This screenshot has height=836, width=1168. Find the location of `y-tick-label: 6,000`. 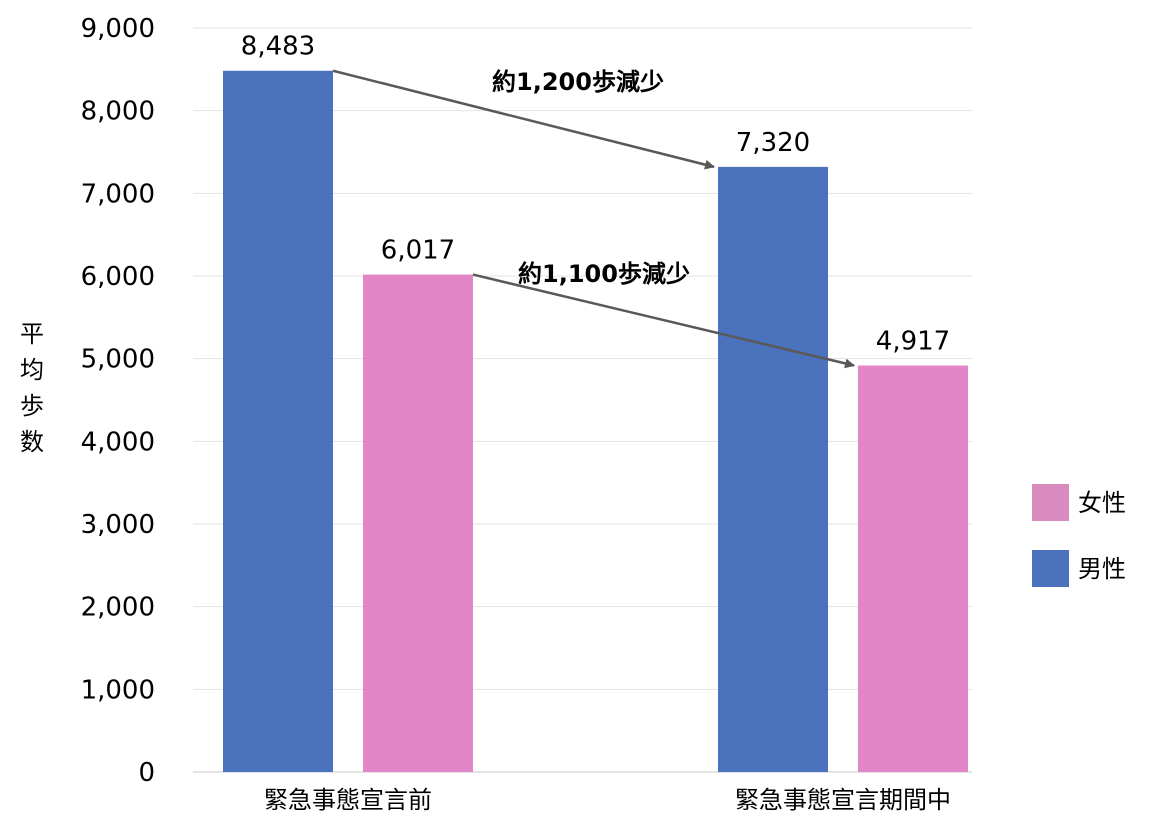

y-tick-label: 6,000 is located at coordinates (118, 277).